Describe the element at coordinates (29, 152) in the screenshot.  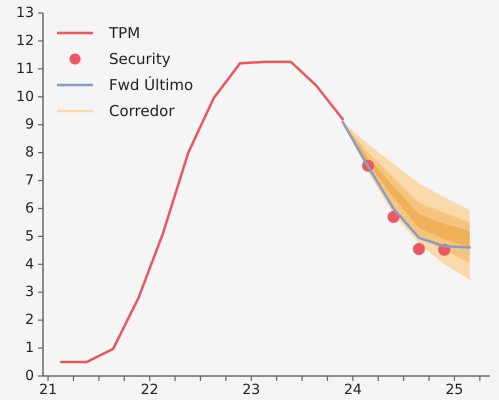
I see `y-tick-label: 8` at that location.